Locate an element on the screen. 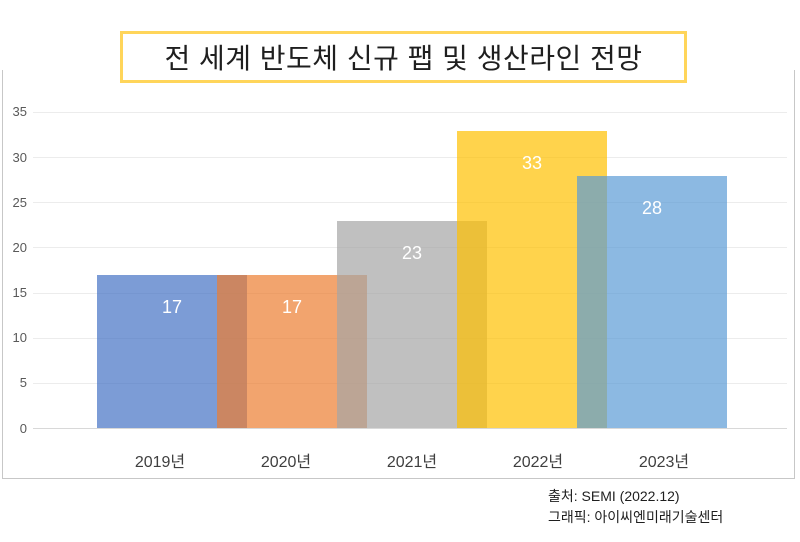 This screenshot has width=800, height=542. graphic-credit-text: 그래픽: 아이씨엔미래기술센터 is located at coordinates (636, 517).